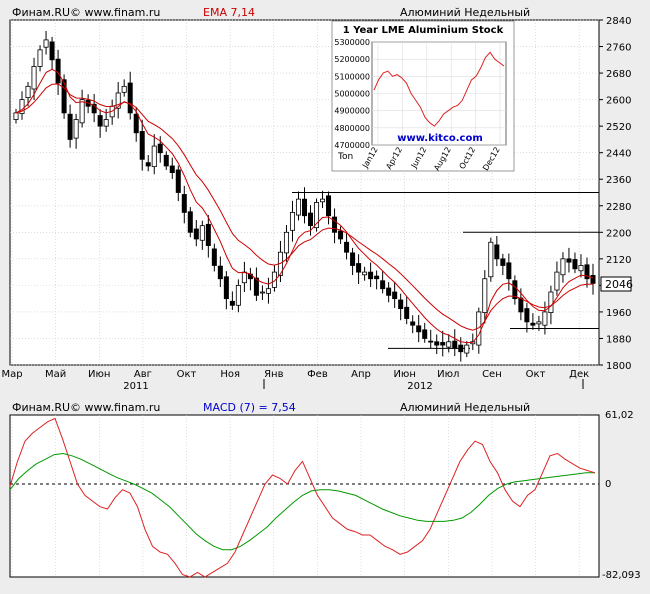 The height and width of the screenshot is (594, 650). I want to click on price-y-tick-label: 2840, so click(618, 21).